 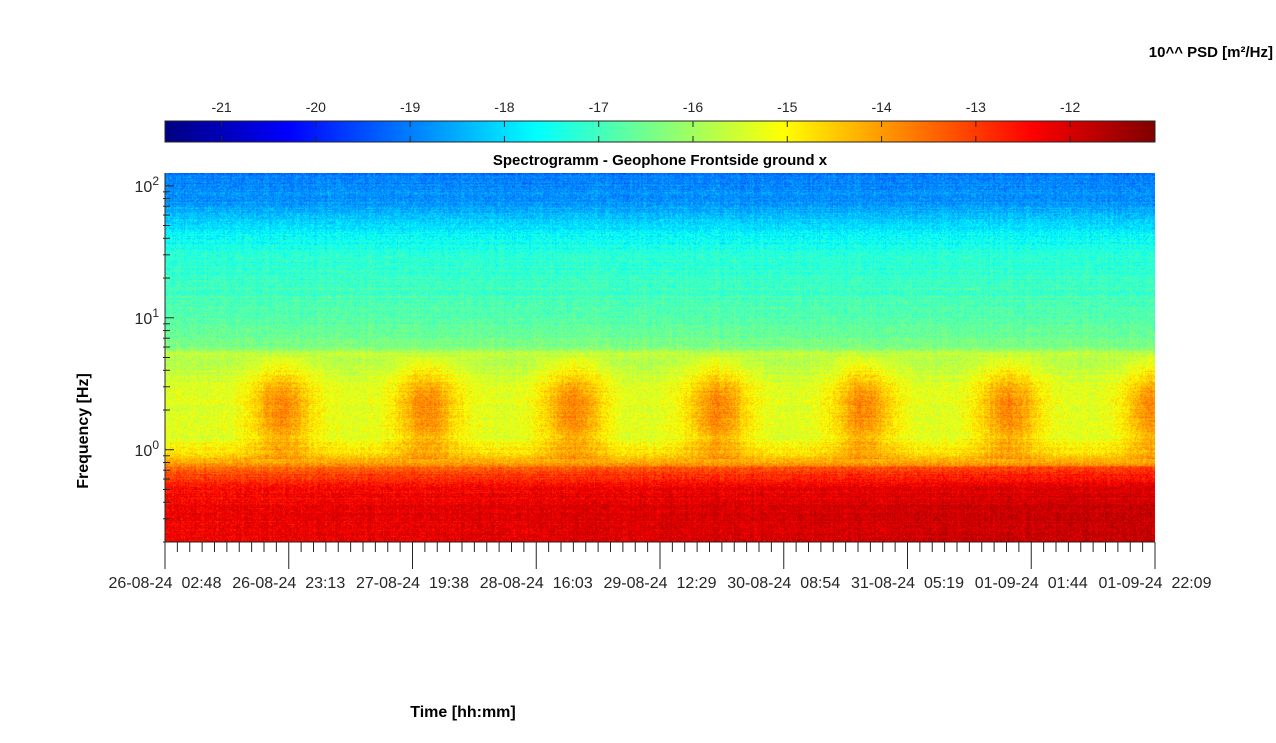 What do you see at coordinates (1211, 52) in the screenshot?
I see `colorbar-label: 10^^ PSD [m²/Hz]` at bounding box center [1211, 52].